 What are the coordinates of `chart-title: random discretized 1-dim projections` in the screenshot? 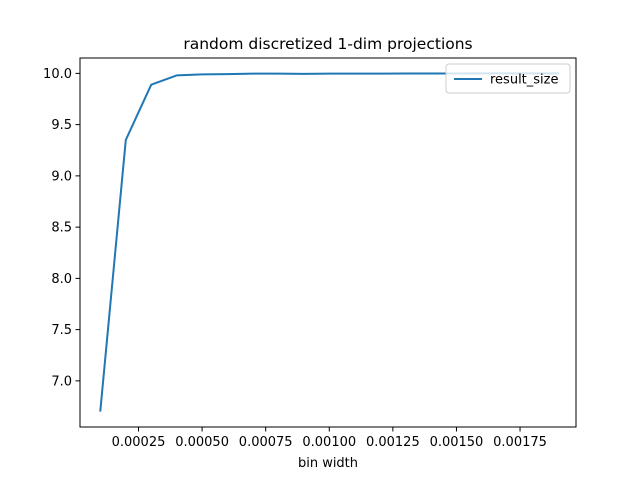 It's located at (327, 44).